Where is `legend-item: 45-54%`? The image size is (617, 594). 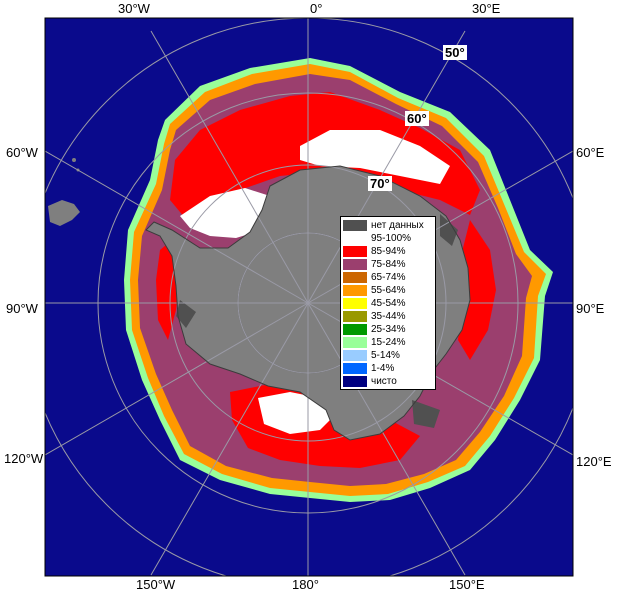
legend-item: 45-54% is located at coordinates (388, 303).